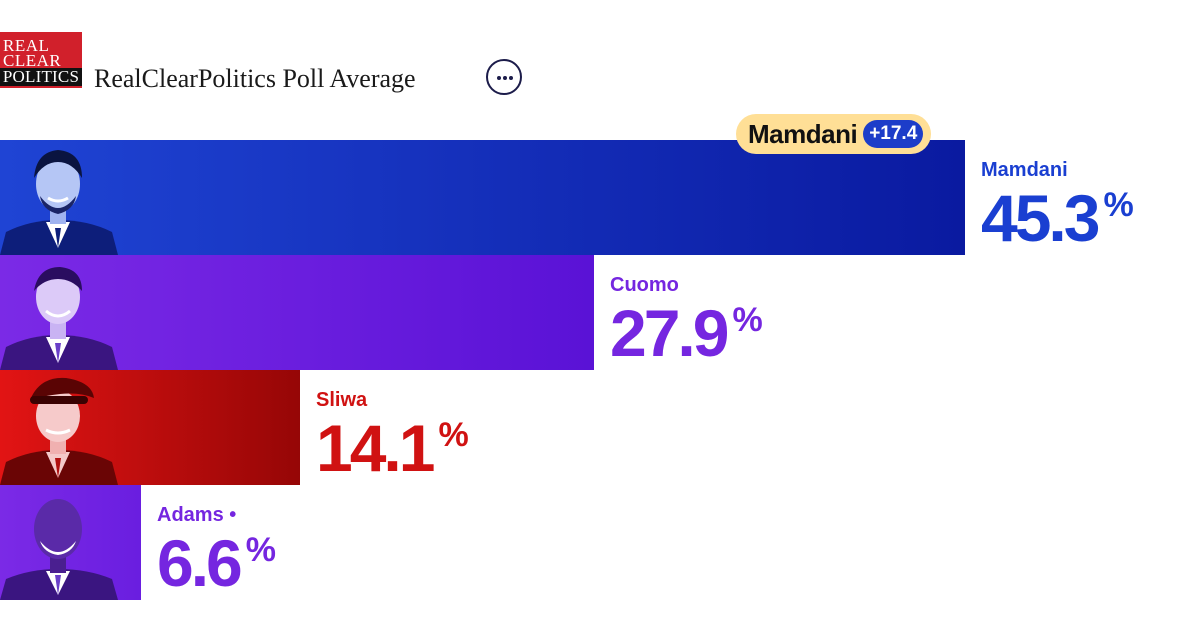 Image resolution: width=1200 pixels, height=630 pixels. Describe the element at coordinates (375, 448) in the screenshot. I see `bar-value-sliwa: 14.1` at that location.